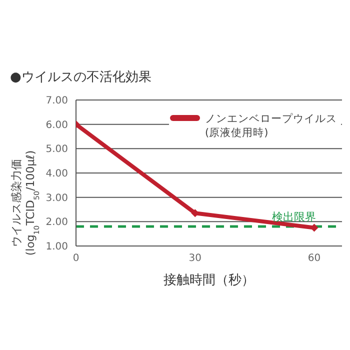  I want to click on legend-label: ノンエンベロープウイルス (原液使用時), so click(271, 125).